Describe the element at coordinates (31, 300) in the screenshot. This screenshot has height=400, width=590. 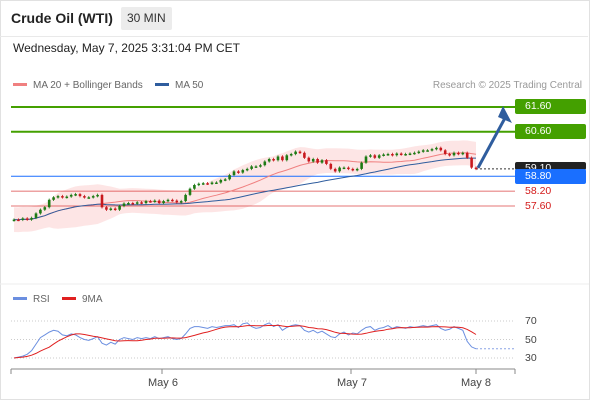
I see `legend-rsi: RSI` at that location.